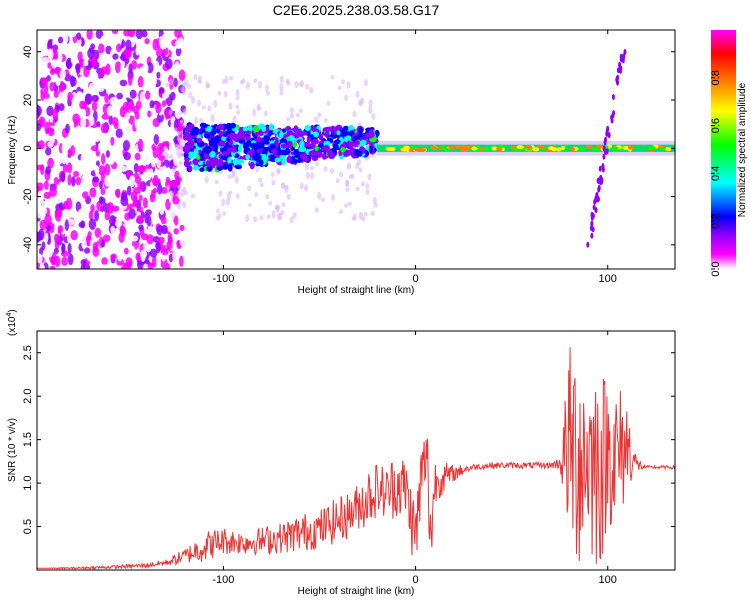  Describe the element at coordinates (608, 580) in the screenshot. I see `snr-x-tick-label: 100` at that location.